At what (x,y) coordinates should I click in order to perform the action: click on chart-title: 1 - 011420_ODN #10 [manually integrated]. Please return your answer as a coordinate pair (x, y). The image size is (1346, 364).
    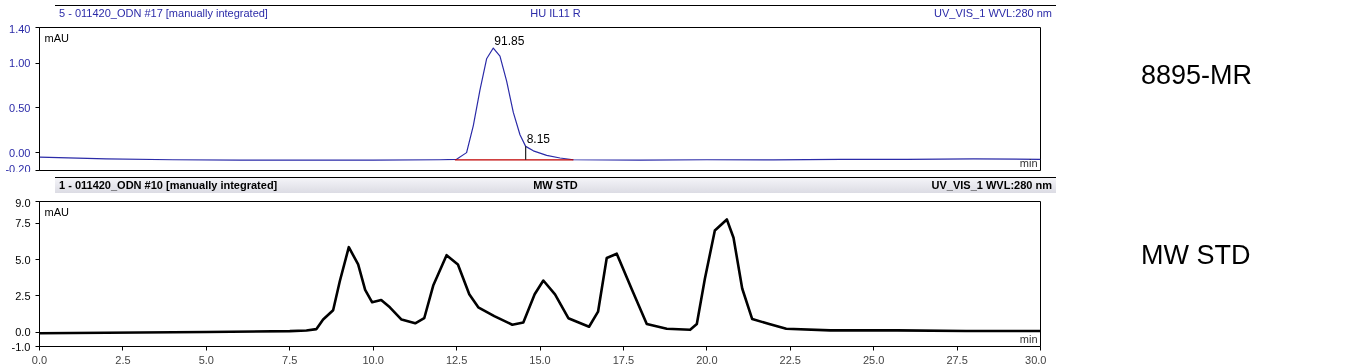
    Looking at the image, I should click on (168, 185).